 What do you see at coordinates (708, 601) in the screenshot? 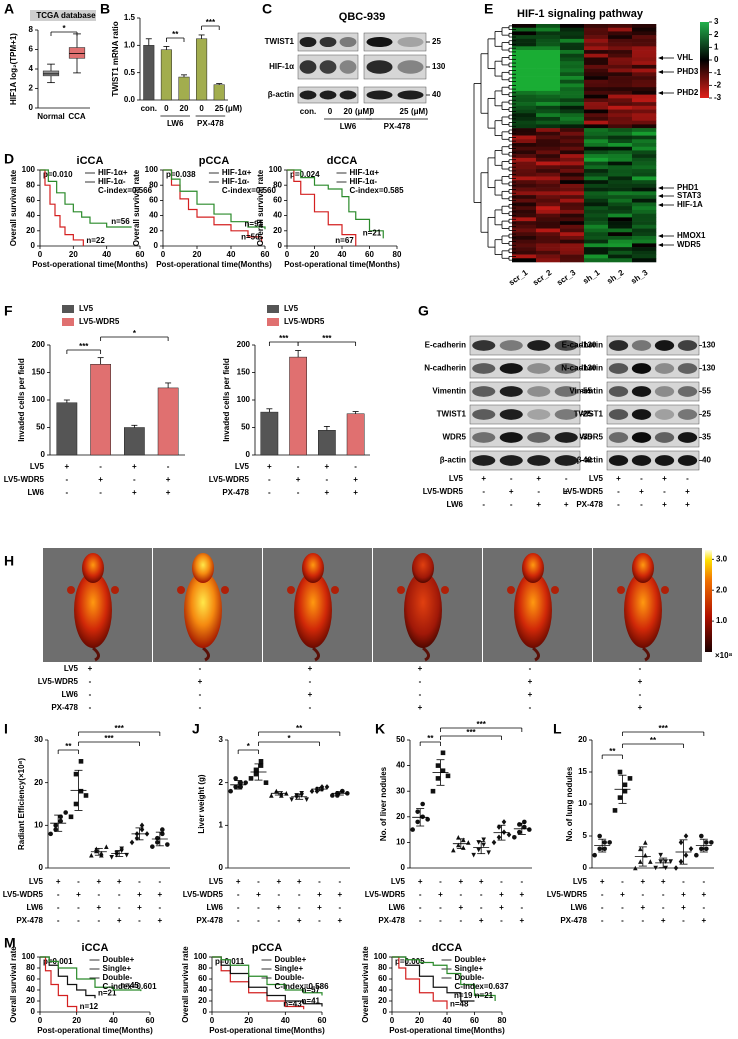
I see `color-scale` at bounding box center [708, 601].